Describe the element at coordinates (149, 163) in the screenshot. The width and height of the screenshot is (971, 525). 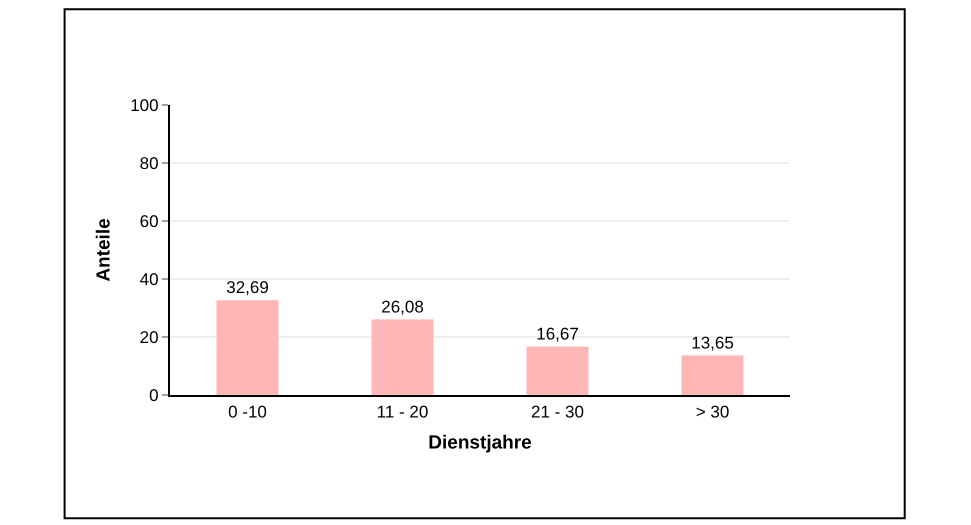
I see `y-tick-label: 80` at that location.